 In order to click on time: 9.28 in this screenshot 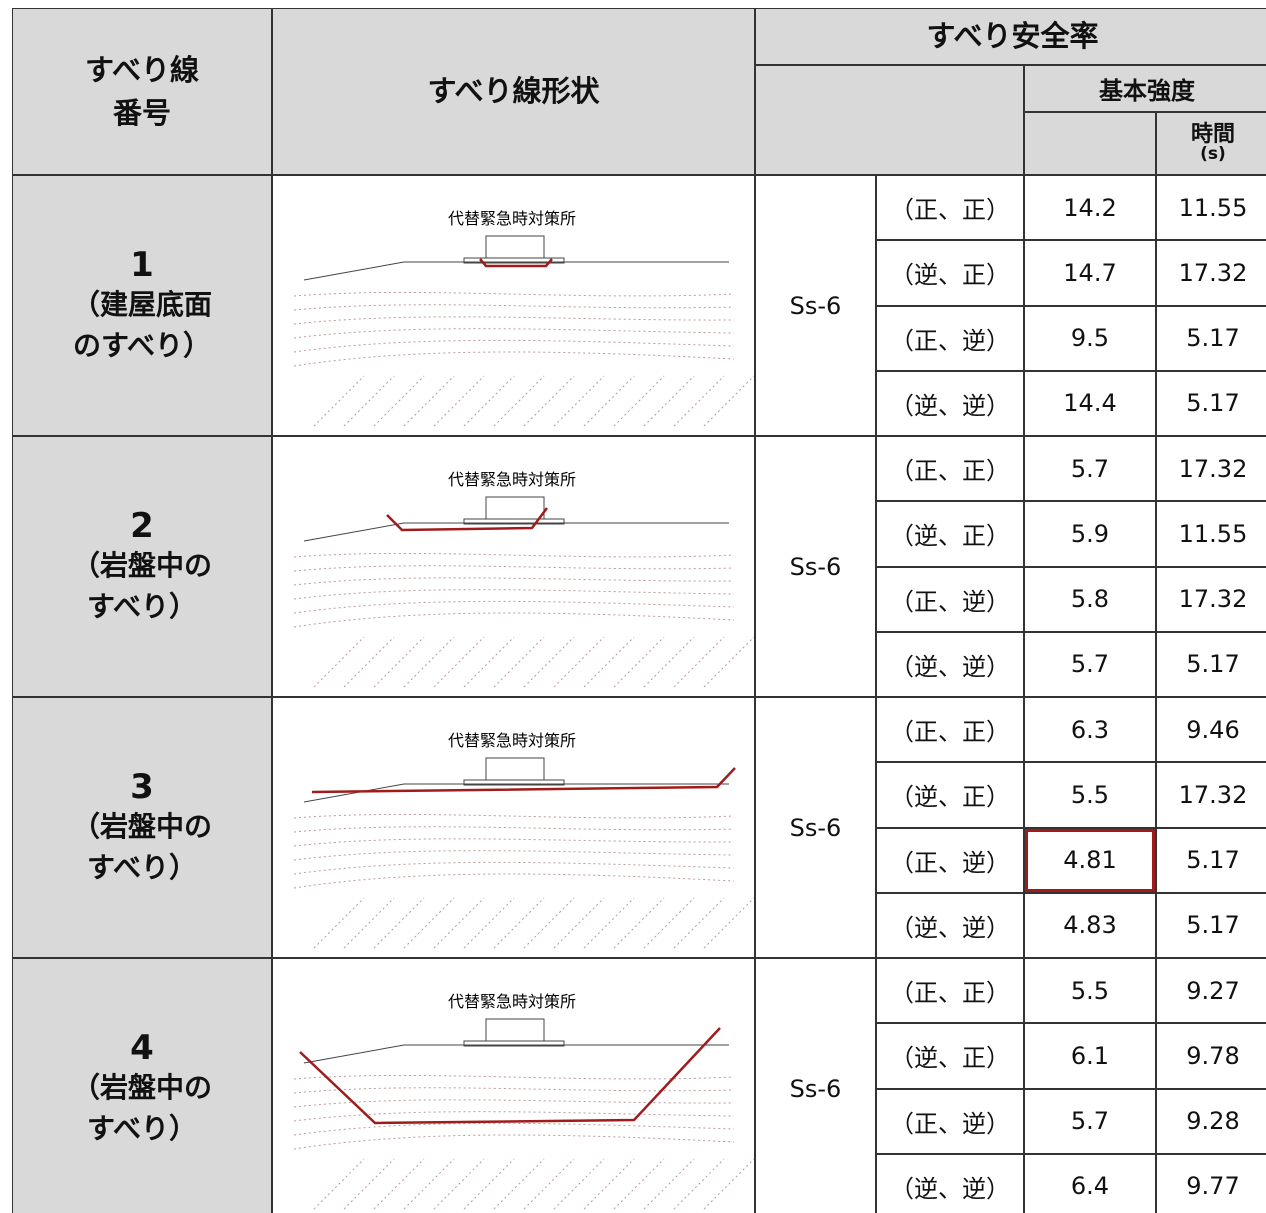, I will do `click(1213, 1121)`.